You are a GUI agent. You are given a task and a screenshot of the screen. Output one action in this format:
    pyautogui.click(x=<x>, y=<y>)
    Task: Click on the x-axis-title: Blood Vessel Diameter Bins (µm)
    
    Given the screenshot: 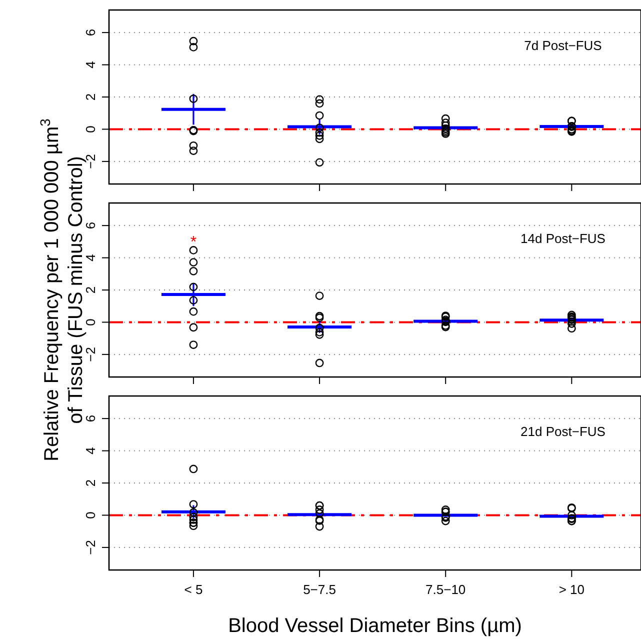 What is the action you would take?
    pyautogui.click(x=375, y=626)
    